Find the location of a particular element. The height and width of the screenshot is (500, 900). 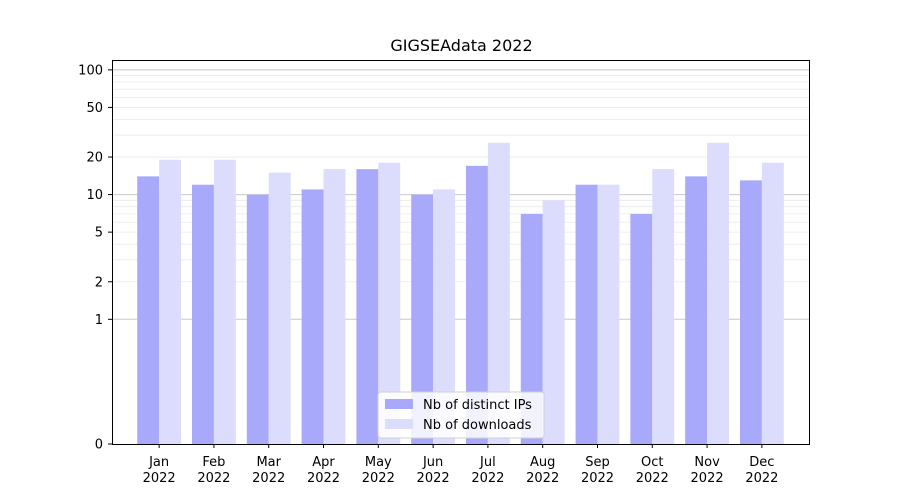

bar-nb-of-downloads-may is located at coordinates (389, 303).